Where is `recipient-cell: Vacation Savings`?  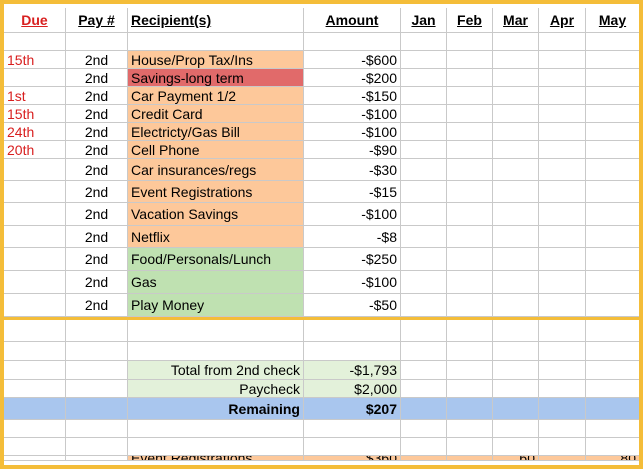
recipient-cell: Vacation Savings is located at coordinates (216, 214).